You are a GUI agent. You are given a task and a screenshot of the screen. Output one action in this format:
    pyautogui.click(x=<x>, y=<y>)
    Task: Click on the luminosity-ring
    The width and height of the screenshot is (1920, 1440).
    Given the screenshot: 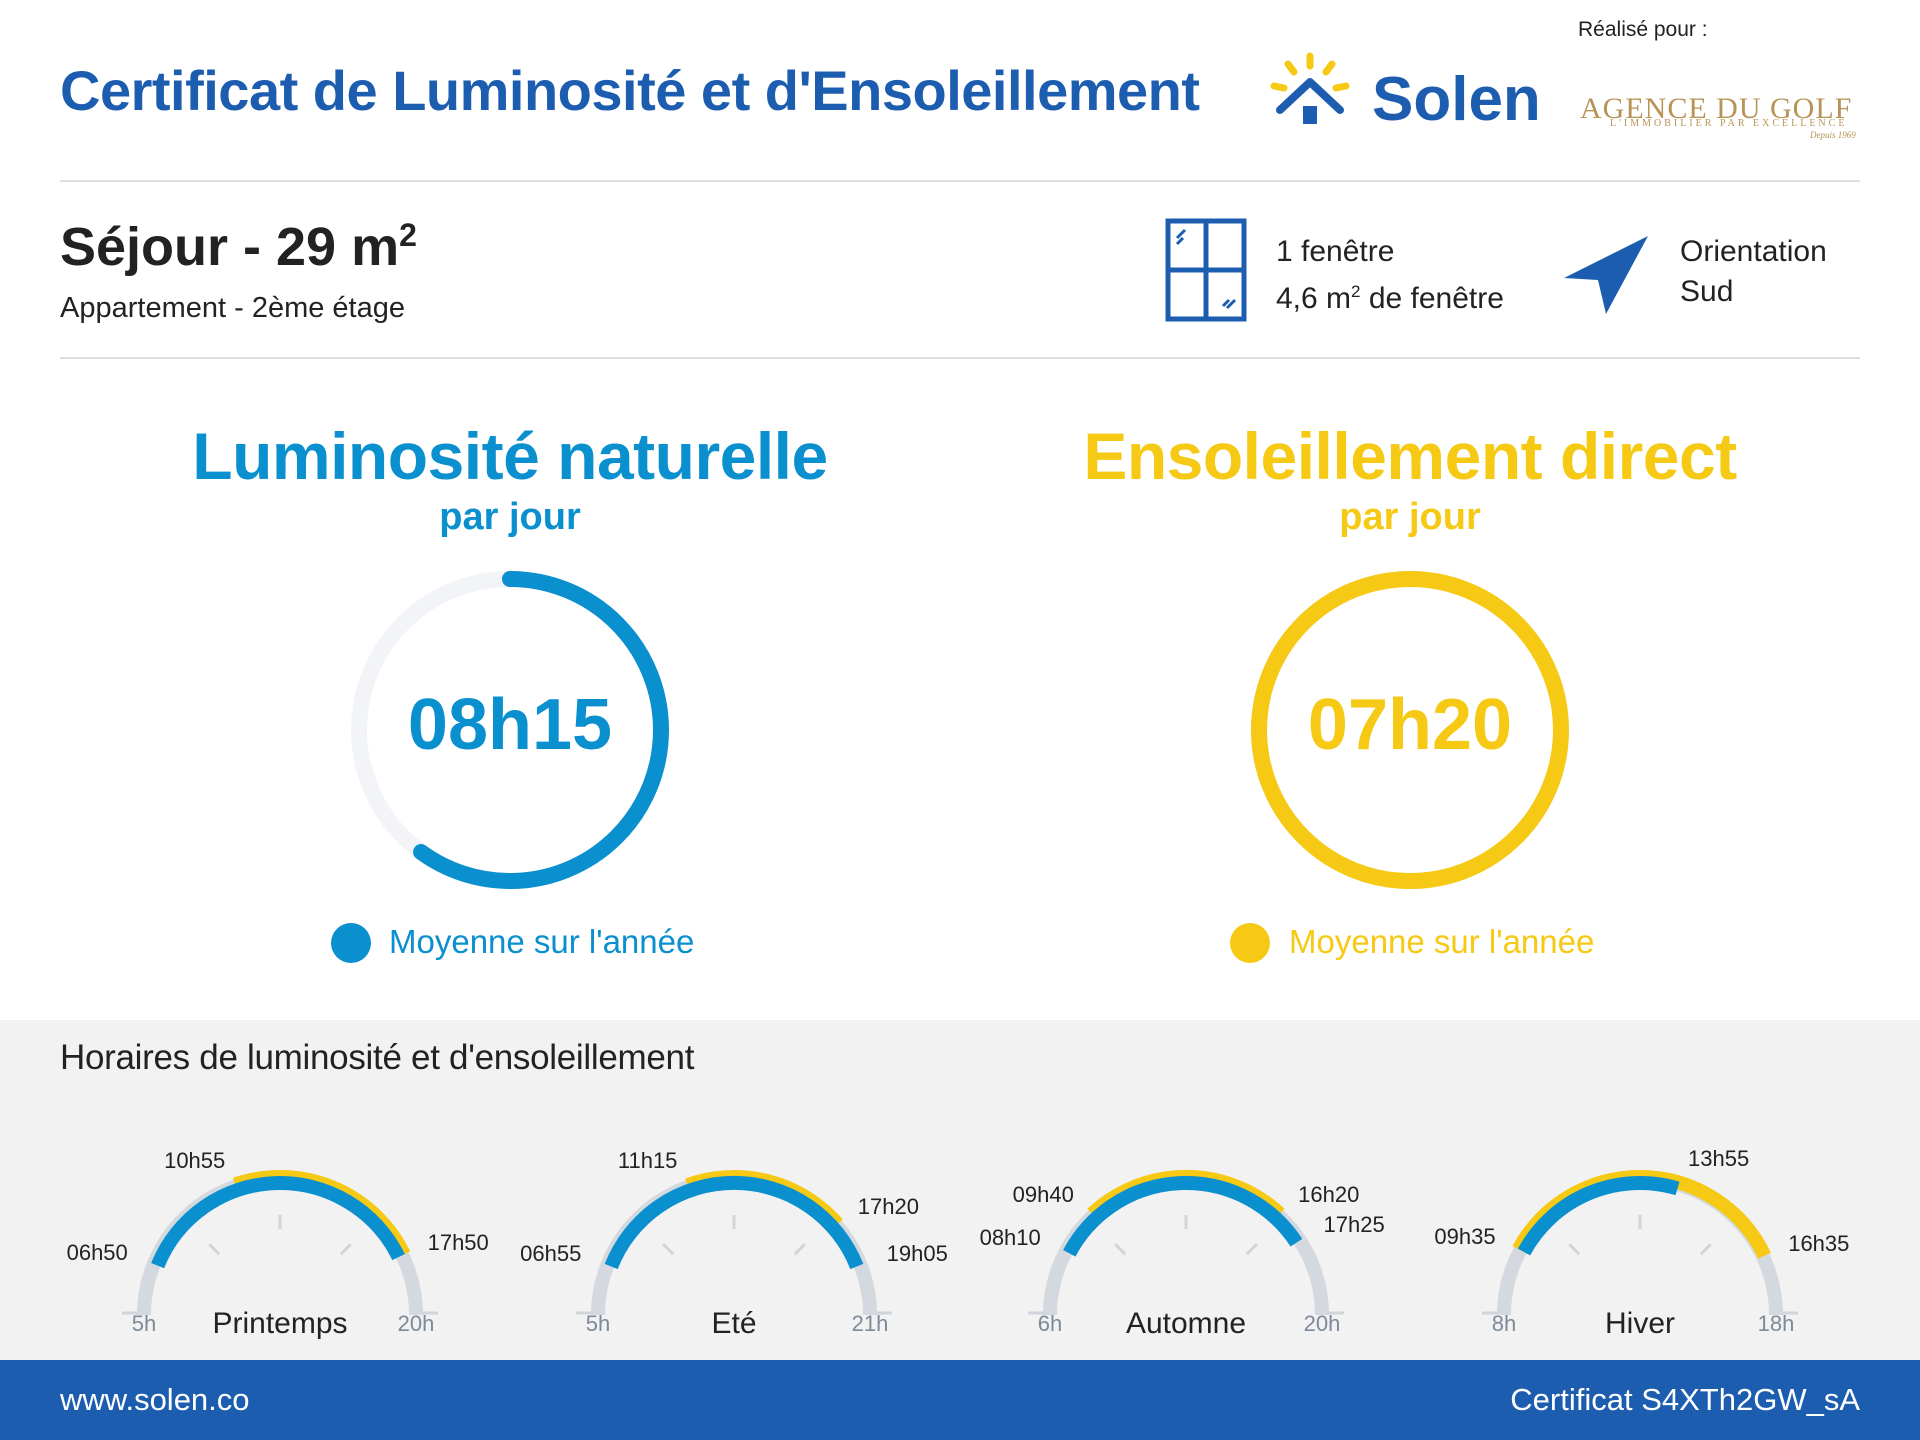 What is the action you would take?
    pyautogui.click(x=510, y=730)
    